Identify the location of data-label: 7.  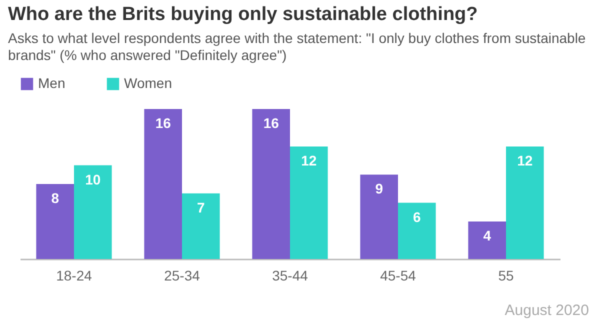
(201, 207).